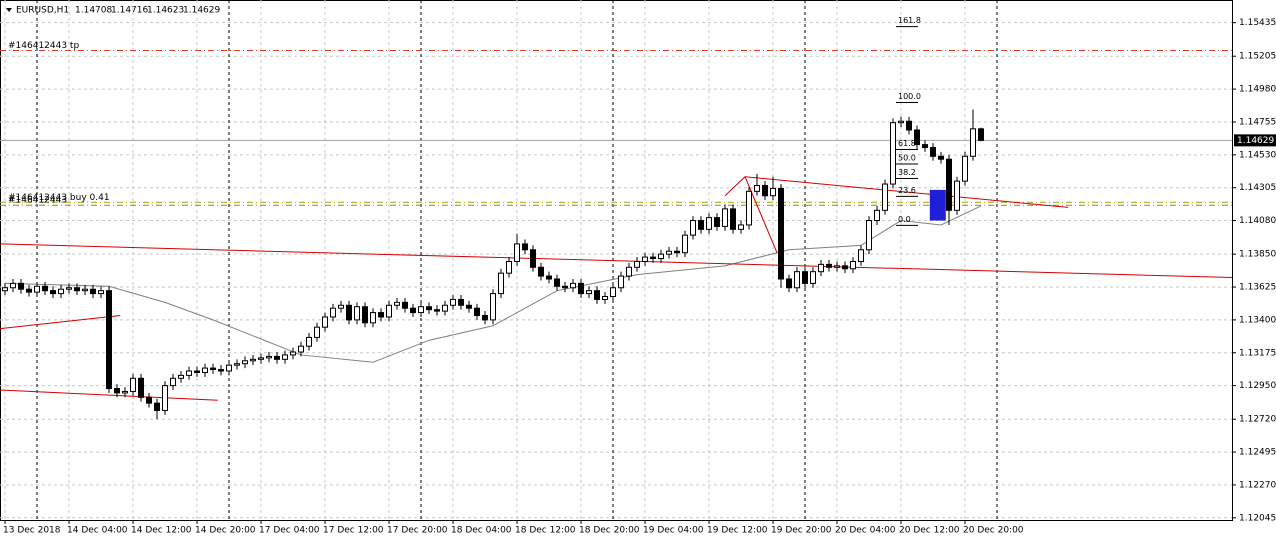 The height and width of the screenshot is (541, 1276). I want to click on x-tick-label: 19 Dec 12:00, so click(737, 531).